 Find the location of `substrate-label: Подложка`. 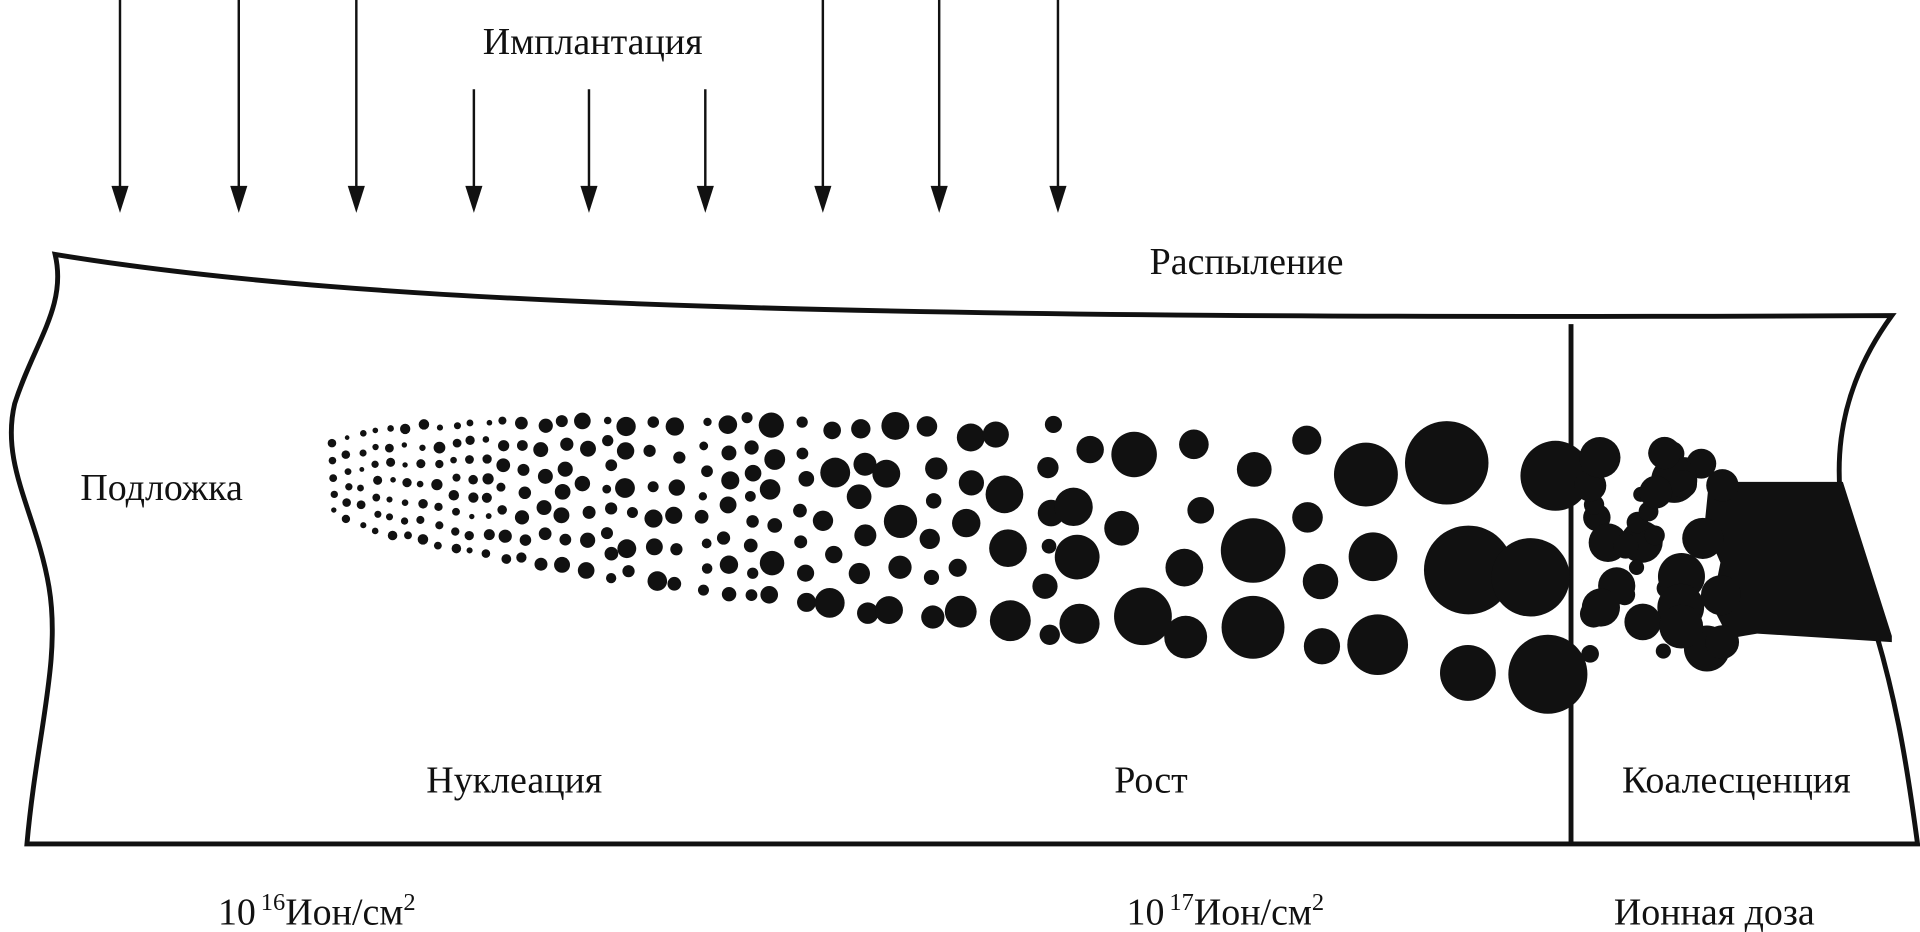

substrate-label: Подложка is located at coordinates (161, 488).